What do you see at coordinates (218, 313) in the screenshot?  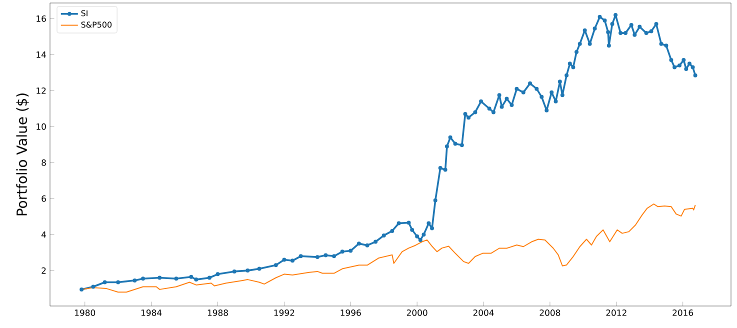 I see `x-tick-label: 1988` at bounding box center [218, 313].